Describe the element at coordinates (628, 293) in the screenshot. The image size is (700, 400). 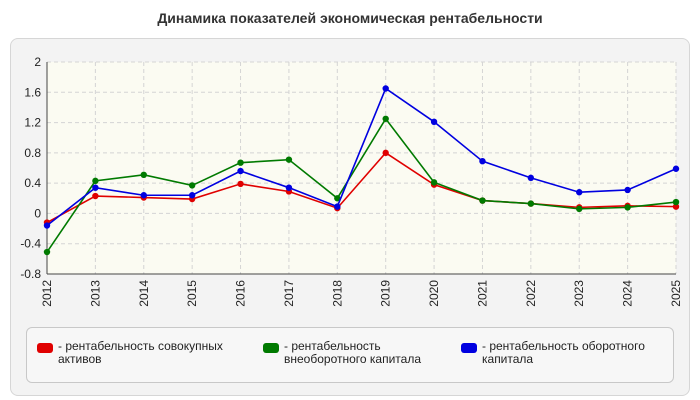
I see `x-tick-label: 2024` at that location.